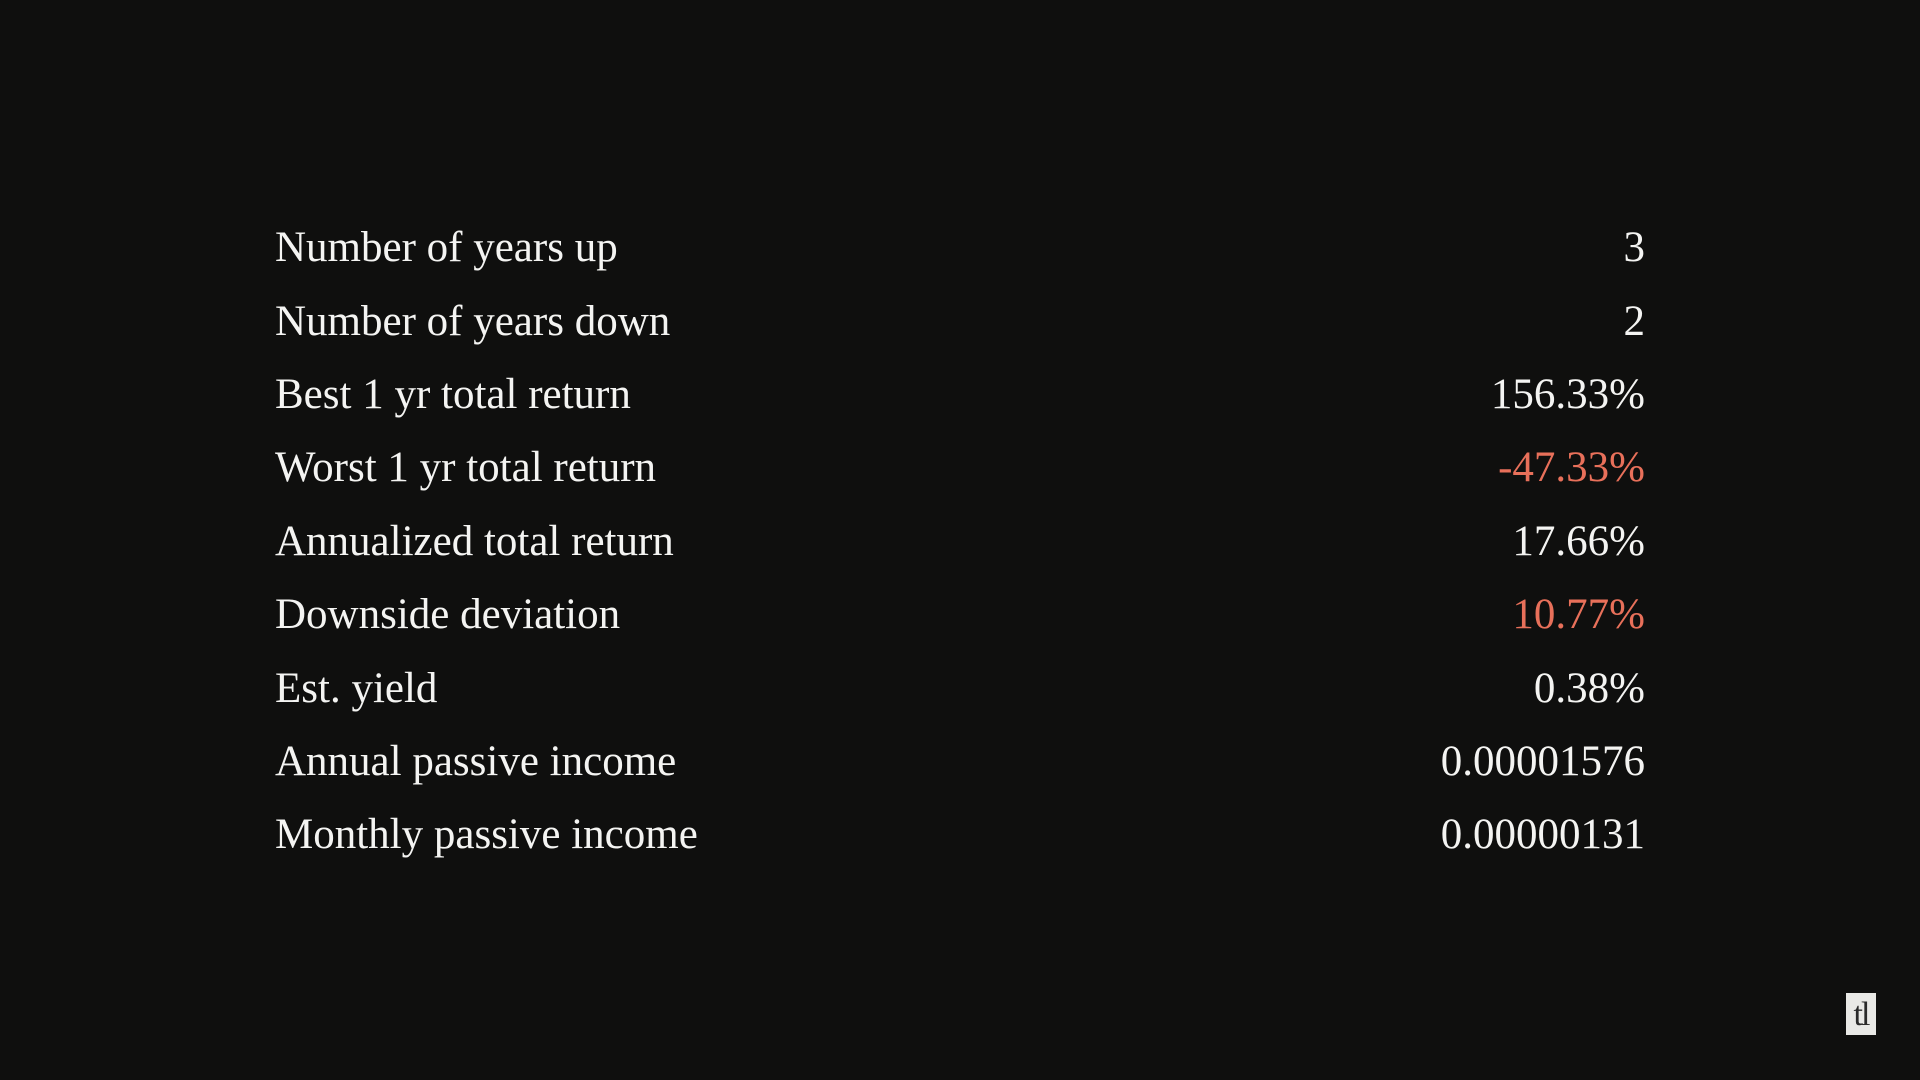 This screenshot has width=1920, height=1080. I want to click on stat-row-monthly-income: Monthly passive income 0.00000131, so click(960, 834).